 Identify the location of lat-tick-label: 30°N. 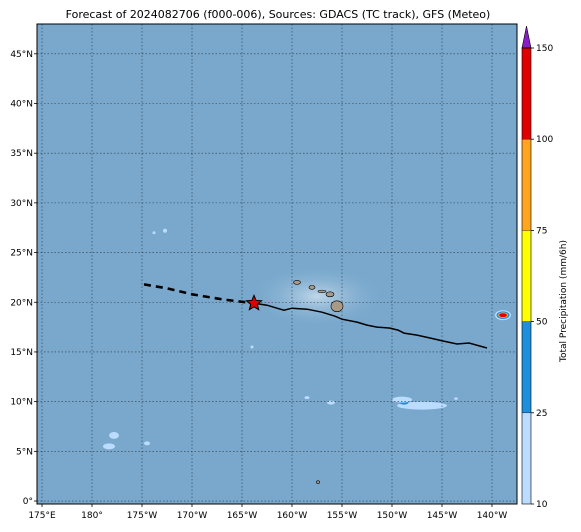
(21, 204).